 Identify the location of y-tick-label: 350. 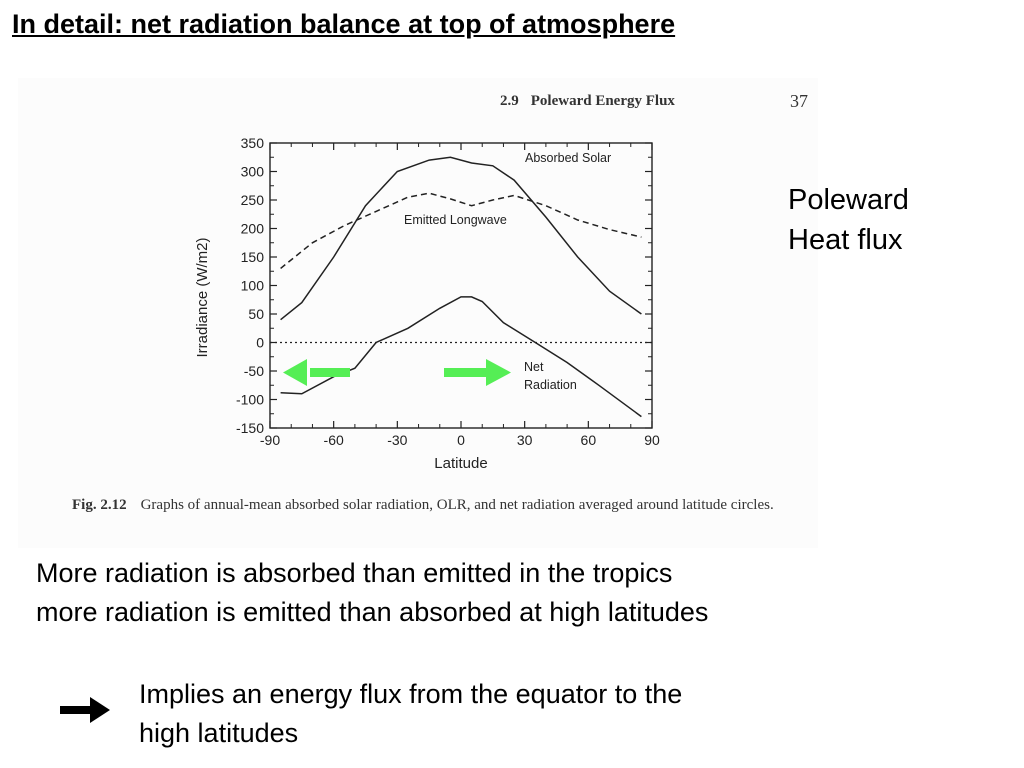
(253, 143).